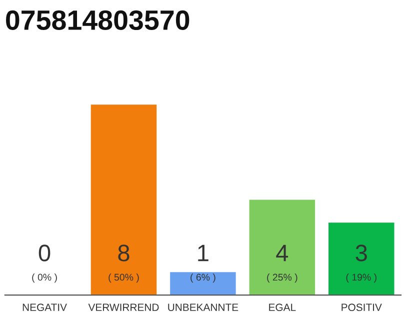 Image resolution: width=410 pixels, height=320 pixels. Describe the element at coordinates (203, 278) in the screenshot. I see `data-label: ( 6% )` at that location.